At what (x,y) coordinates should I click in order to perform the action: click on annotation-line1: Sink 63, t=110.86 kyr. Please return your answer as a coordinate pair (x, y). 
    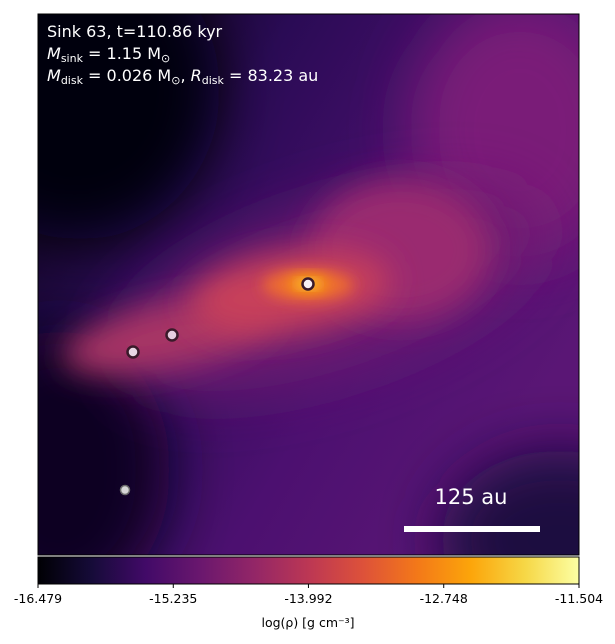
    Looking at the image, I should click on (135, 31).